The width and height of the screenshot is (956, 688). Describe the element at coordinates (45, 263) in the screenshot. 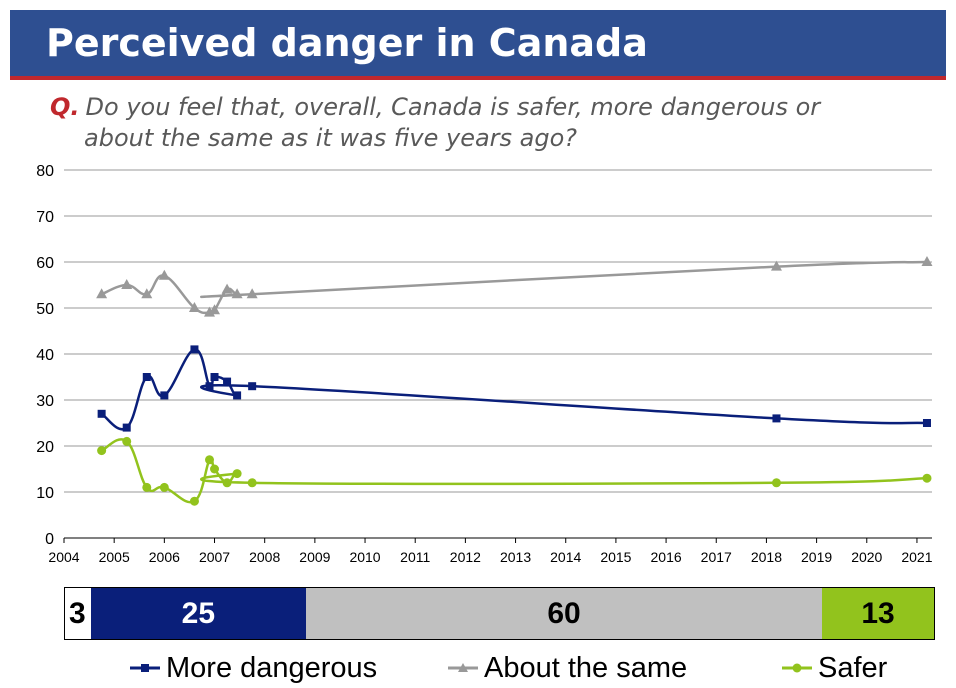

I see `y-tick-label: 60` at that location.